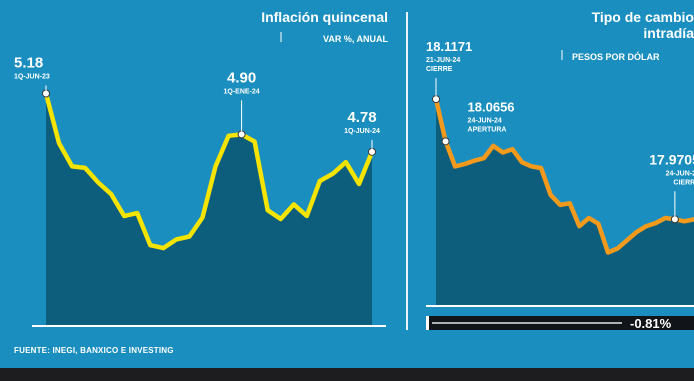 Image resolution: width=694 pixels, height=381 pixels. Describe the element at coordinates (671, 159) in the screenshot. I see `fx-annotation-value: 17.9705` at that location.